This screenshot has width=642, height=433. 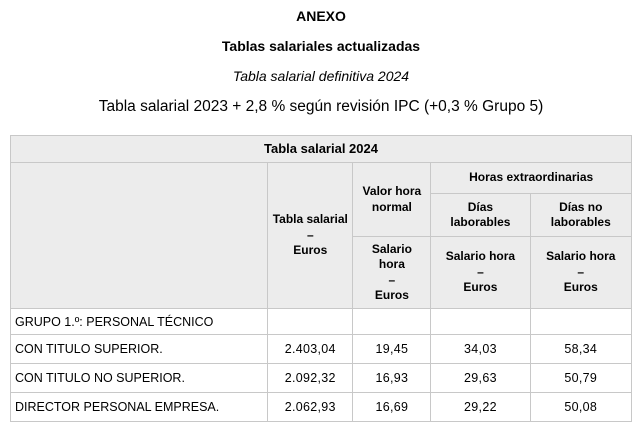 I want to click on col-header-horas-extraordinarias: Horas extraordinarias, so click(x=531, y=178).